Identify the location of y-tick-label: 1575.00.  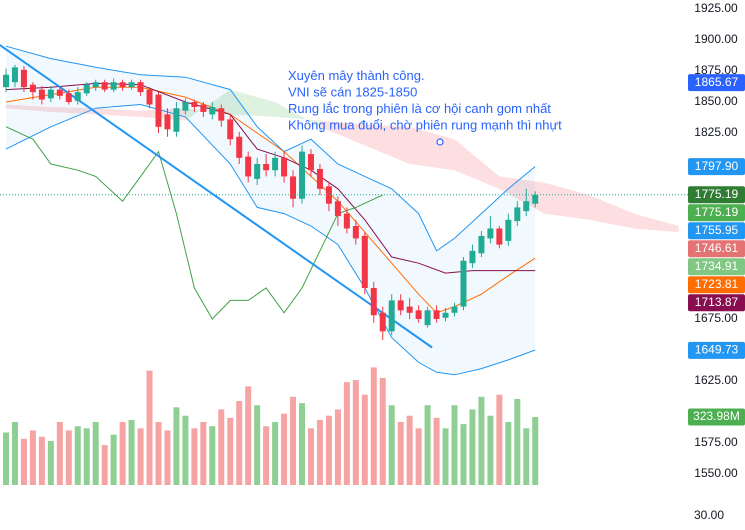
(716, 442).